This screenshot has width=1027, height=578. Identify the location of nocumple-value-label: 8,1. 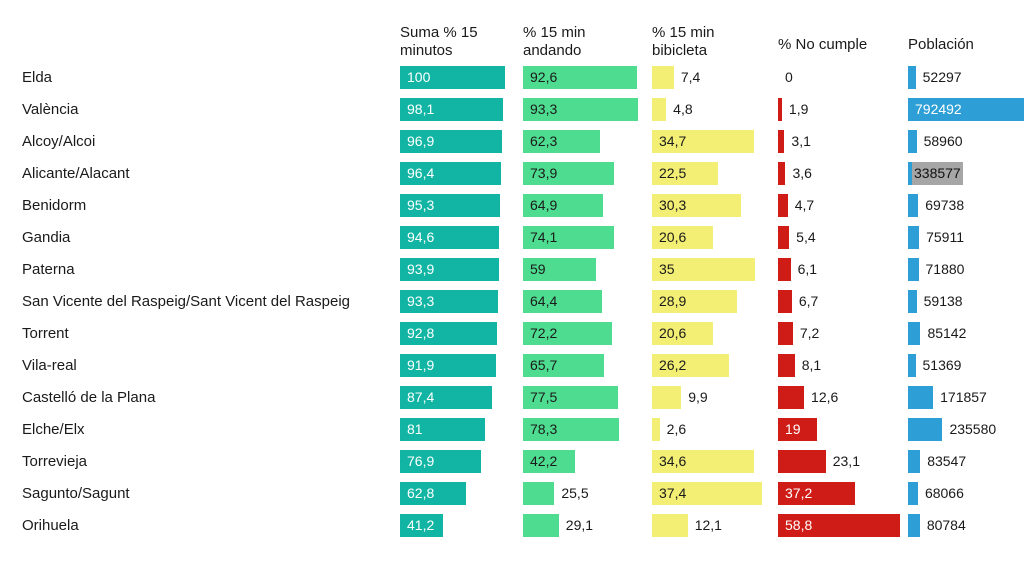
(811, 365).